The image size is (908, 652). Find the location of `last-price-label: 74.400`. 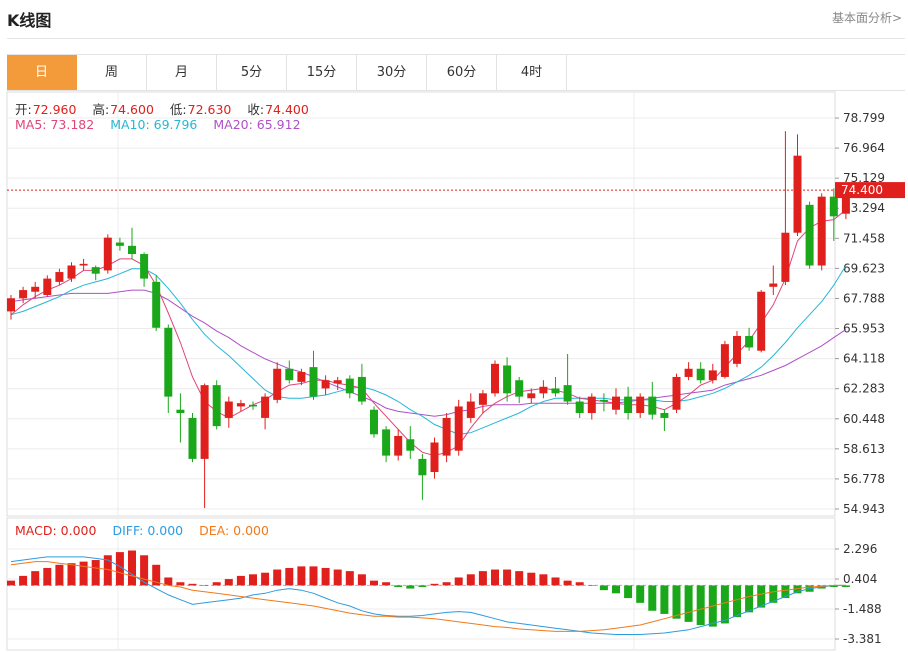

last-price-label: 74.400 is located at coordinates (862, 190).